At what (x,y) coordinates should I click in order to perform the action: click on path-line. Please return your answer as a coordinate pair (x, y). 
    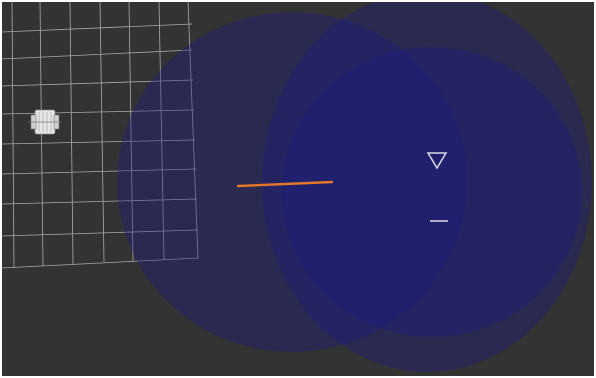
    Looking at the image, I should click on (285, 184).